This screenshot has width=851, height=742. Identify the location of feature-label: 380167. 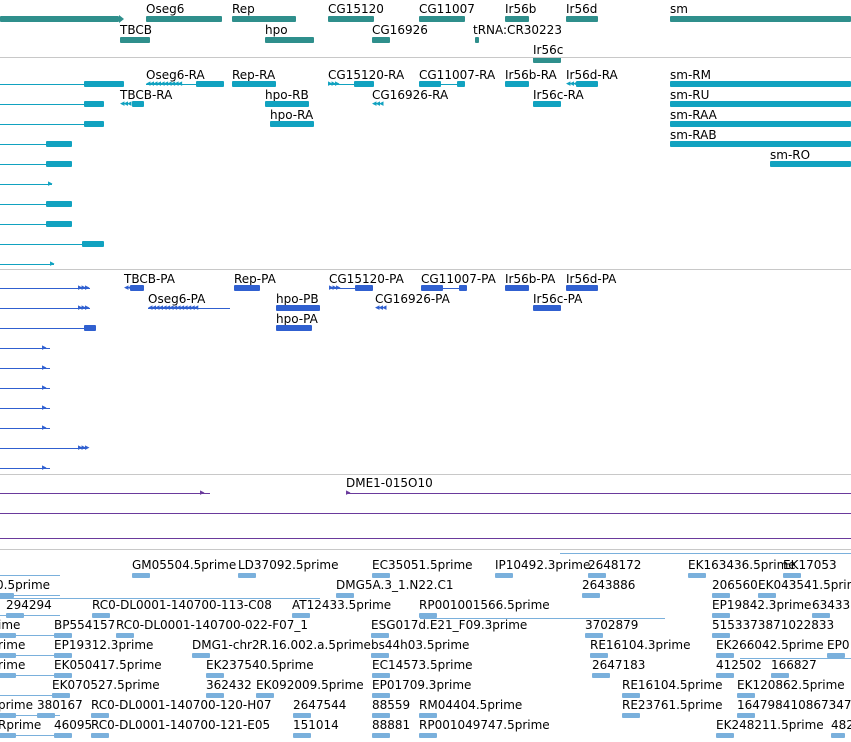
(60, 705).